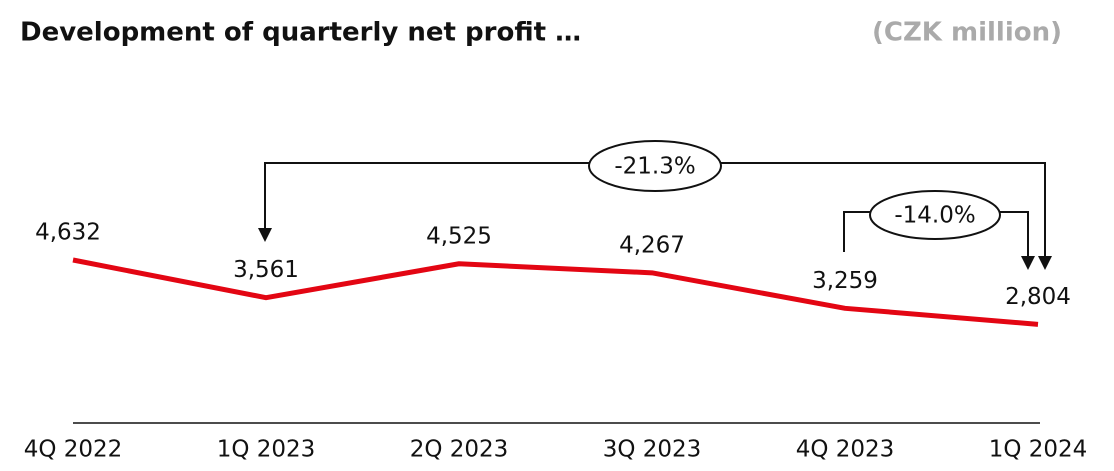  I want to click on x-tick-label: 1Q 2024, so click(1038, 450).